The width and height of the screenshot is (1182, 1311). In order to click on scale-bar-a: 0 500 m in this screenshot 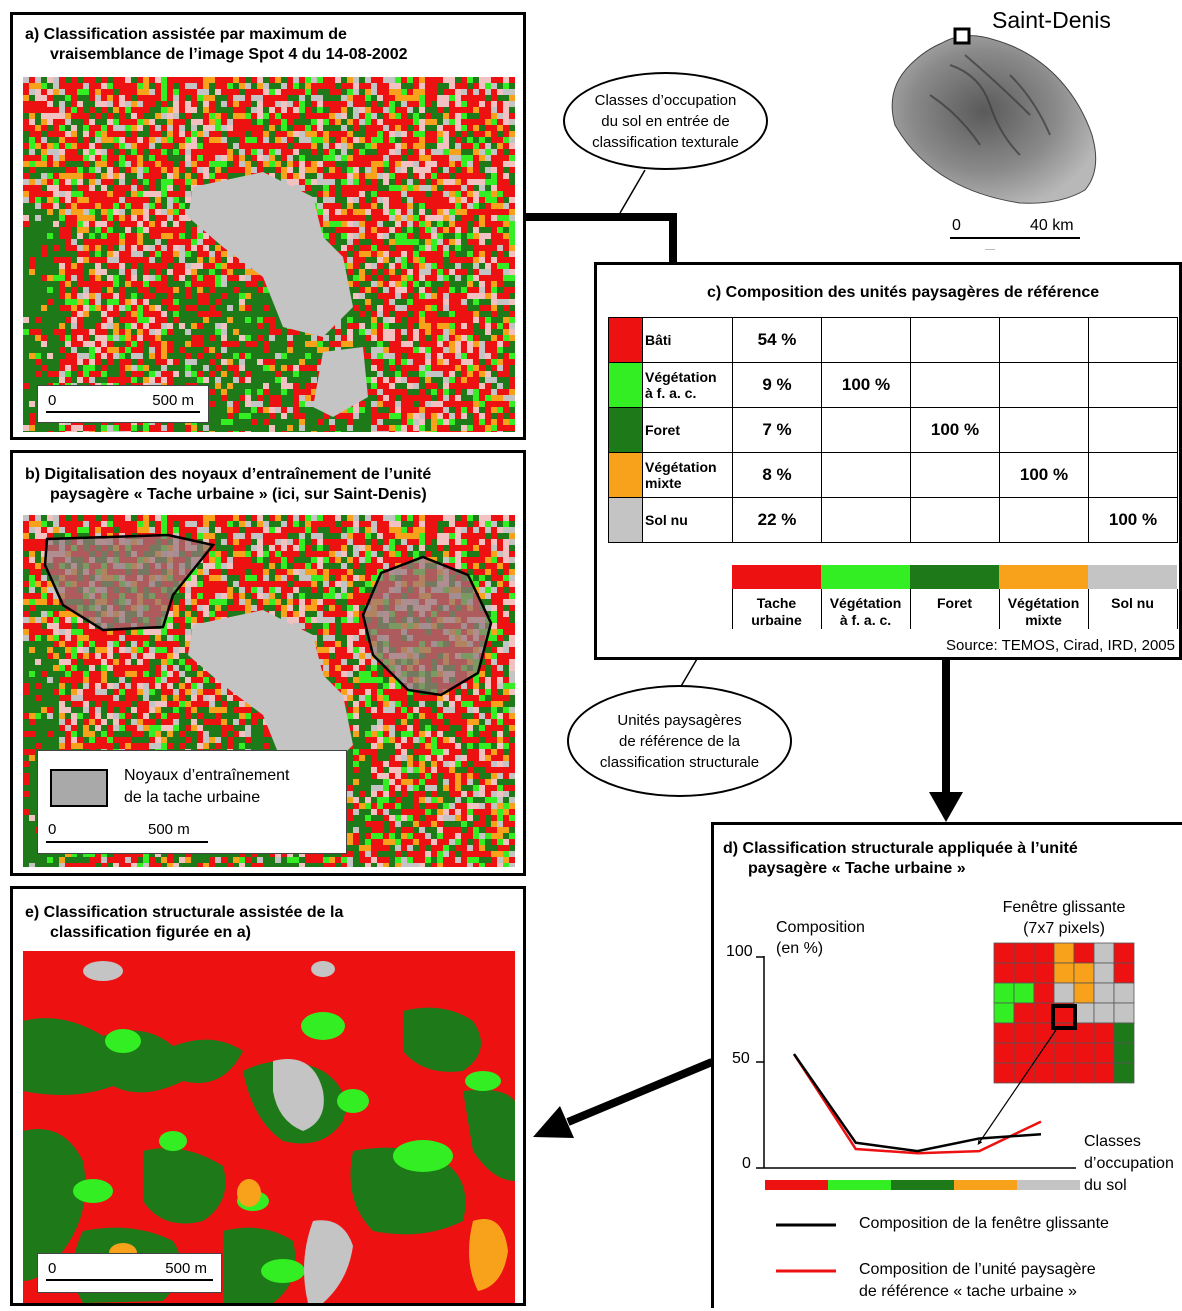, I will do `click(123, 404)`.